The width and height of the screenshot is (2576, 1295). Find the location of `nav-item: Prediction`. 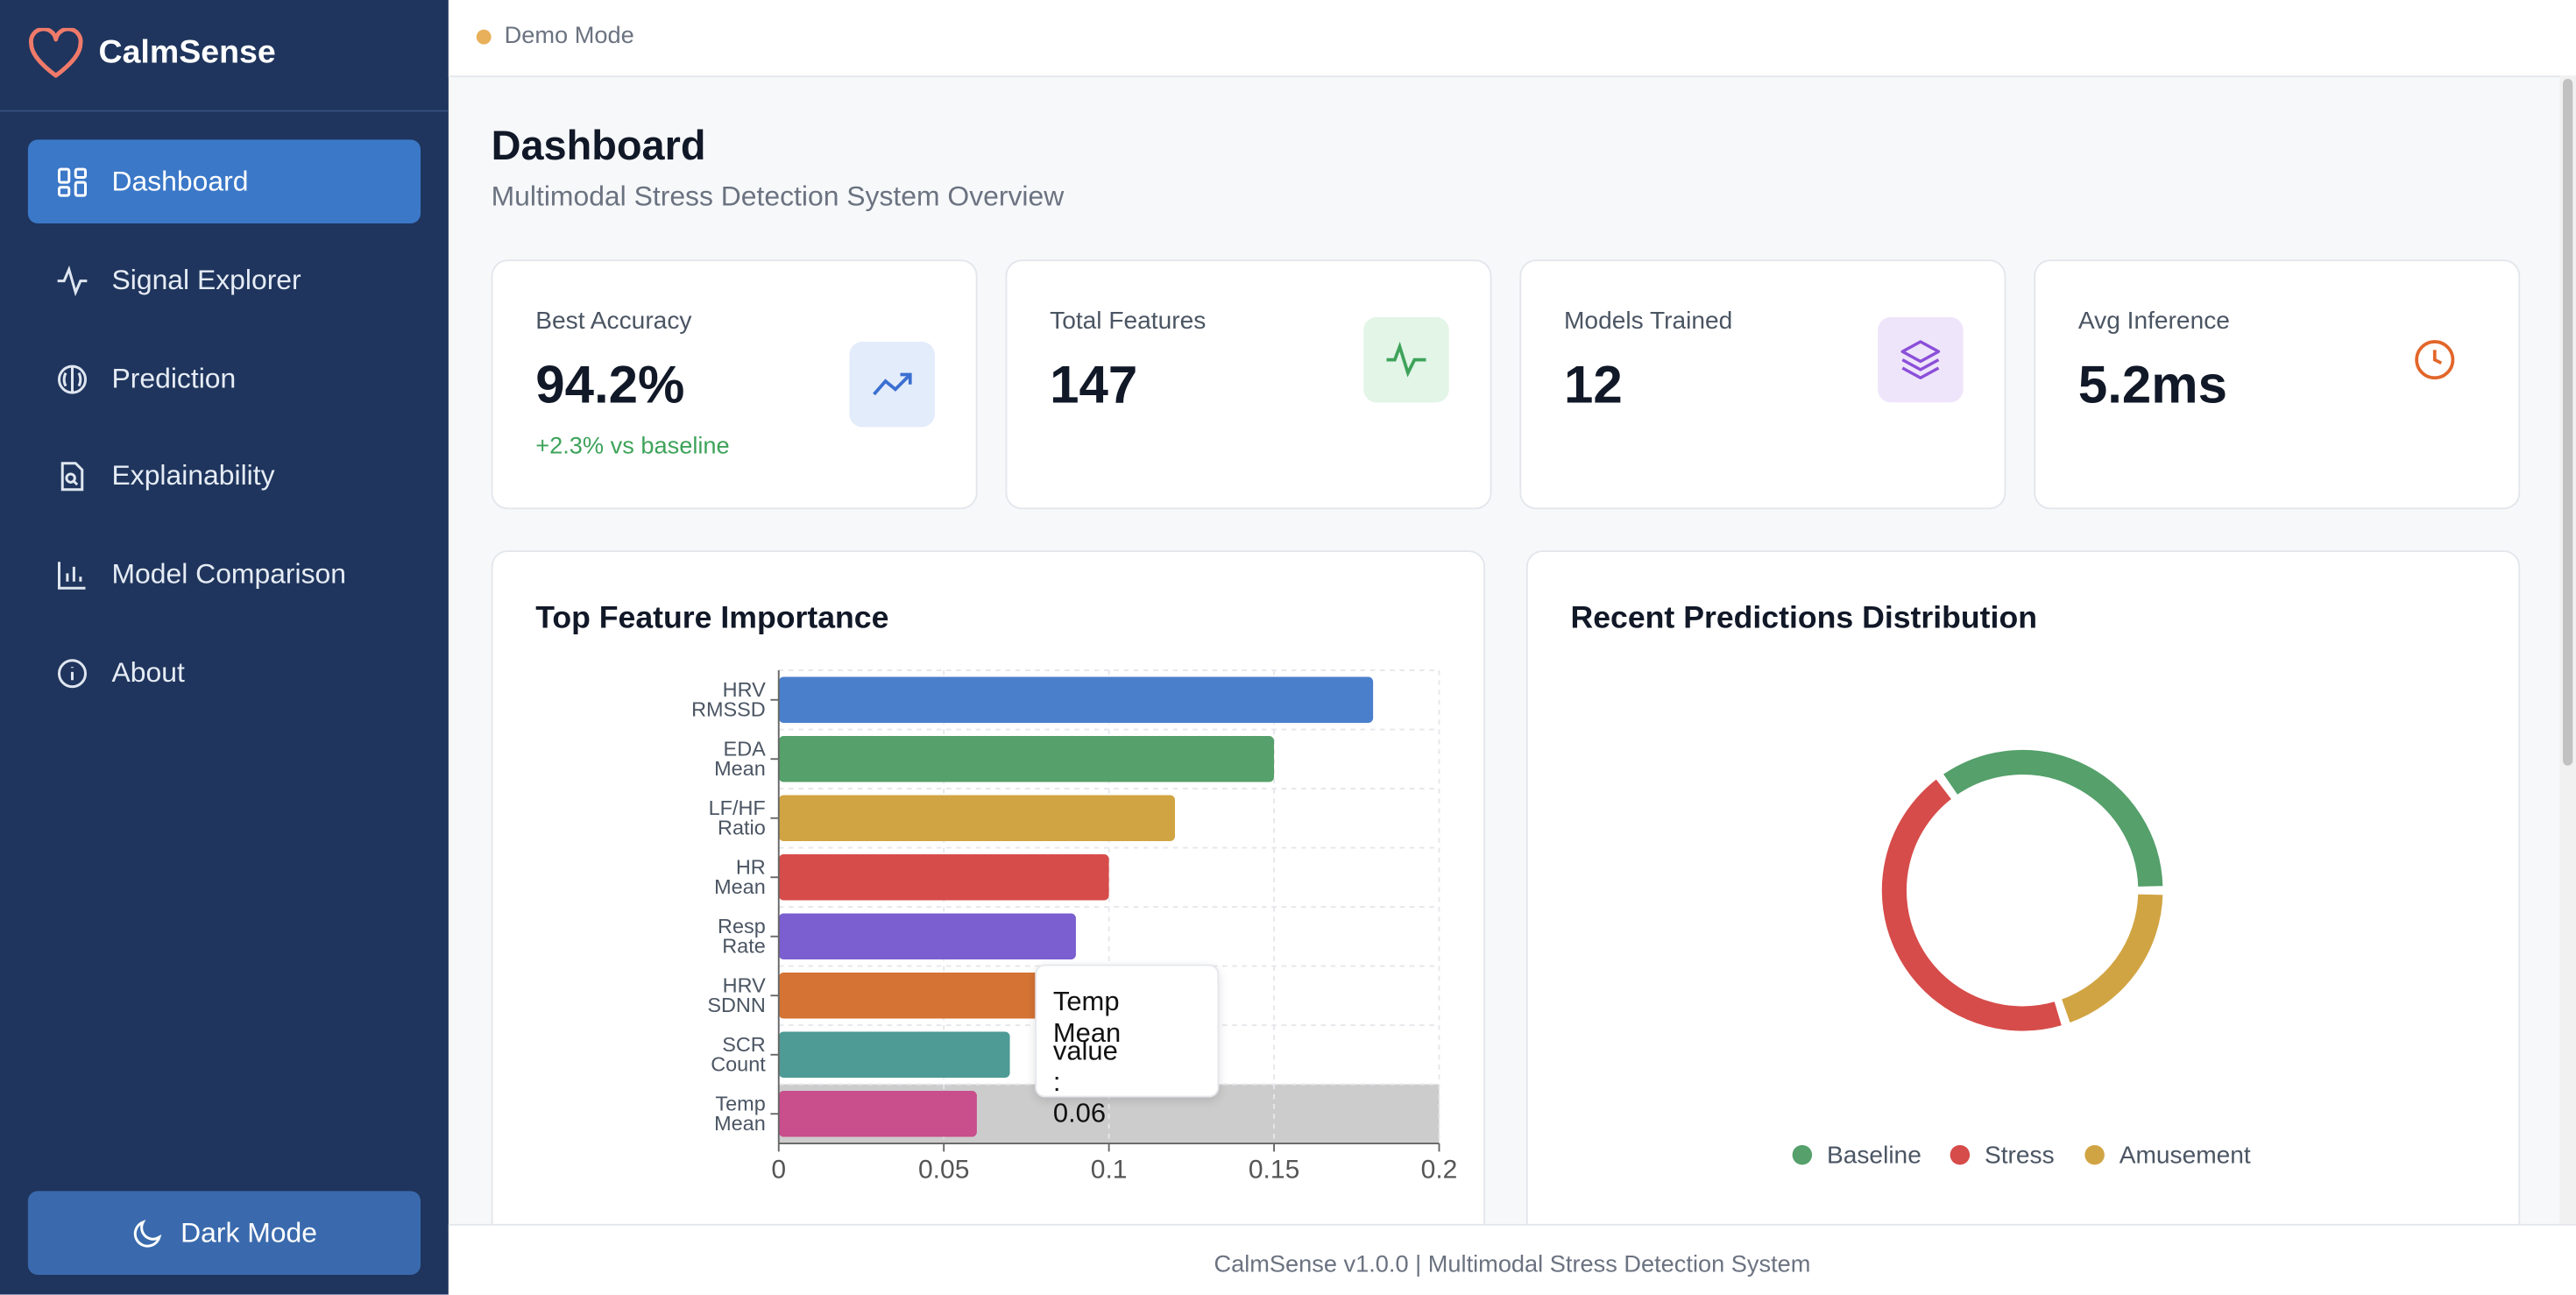

nav-item: Prediction is located at coordinates (224, 378).